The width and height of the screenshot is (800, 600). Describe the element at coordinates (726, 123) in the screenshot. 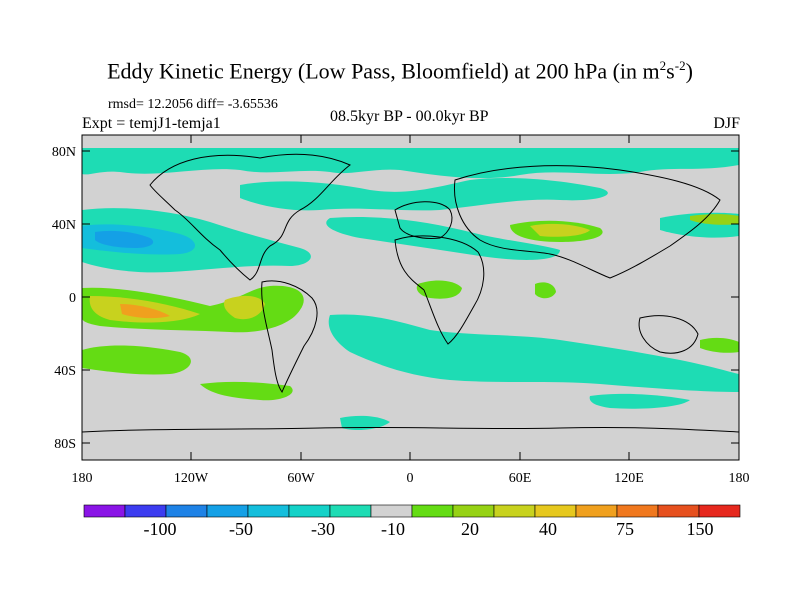

I see `season-label: DJF` at that location.